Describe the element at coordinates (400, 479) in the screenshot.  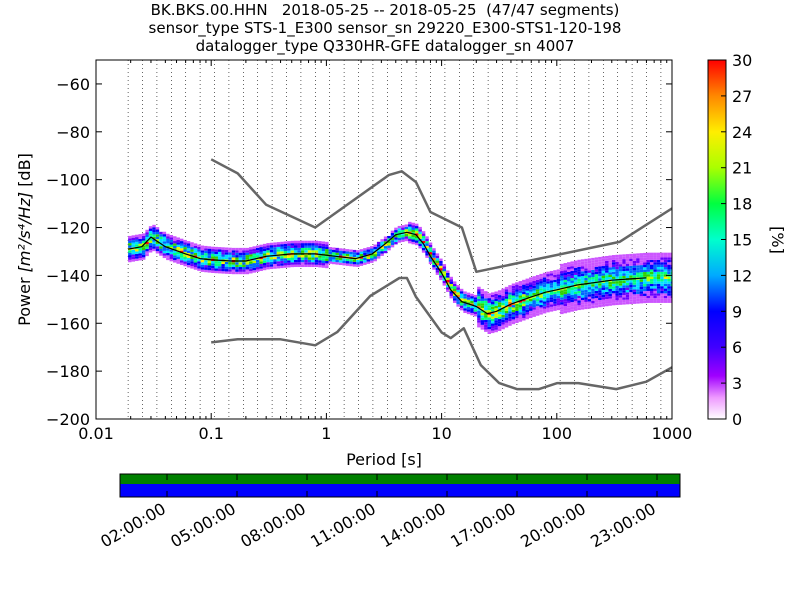
I see `timeline-coverage-bar` at that location.